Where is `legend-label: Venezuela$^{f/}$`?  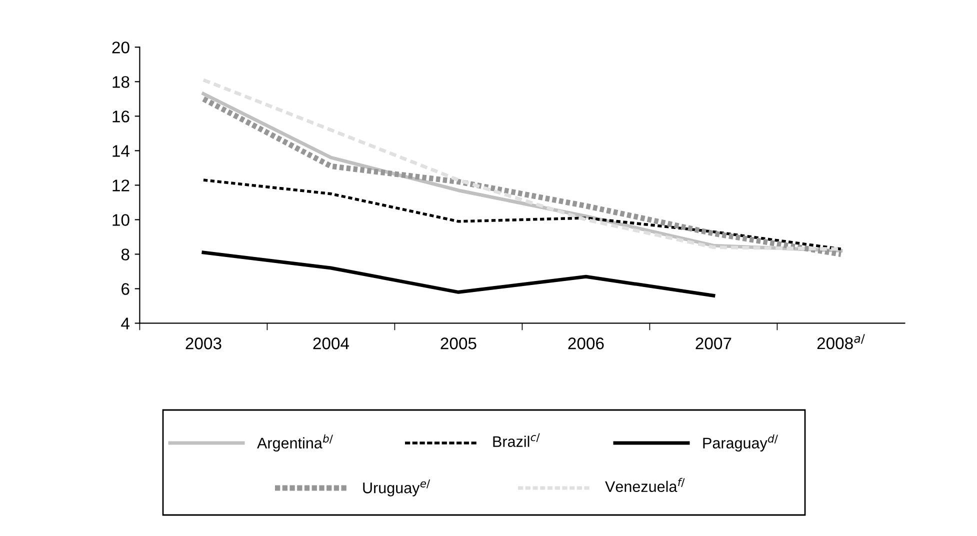
legend-label: Venezuela$^{f/}$ is located at coordinates (645, 485).